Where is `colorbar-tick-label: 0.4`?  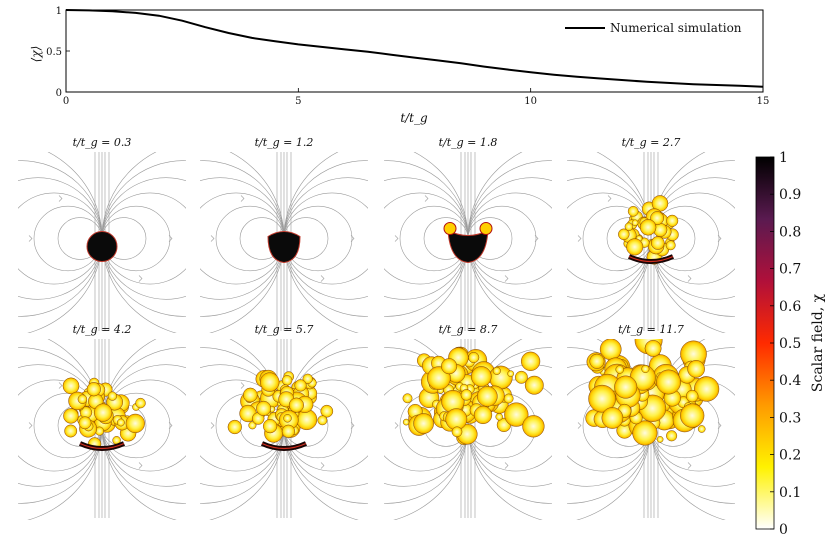
colorbar-tick-label: 0.4 is located at coordinates (790, 381).